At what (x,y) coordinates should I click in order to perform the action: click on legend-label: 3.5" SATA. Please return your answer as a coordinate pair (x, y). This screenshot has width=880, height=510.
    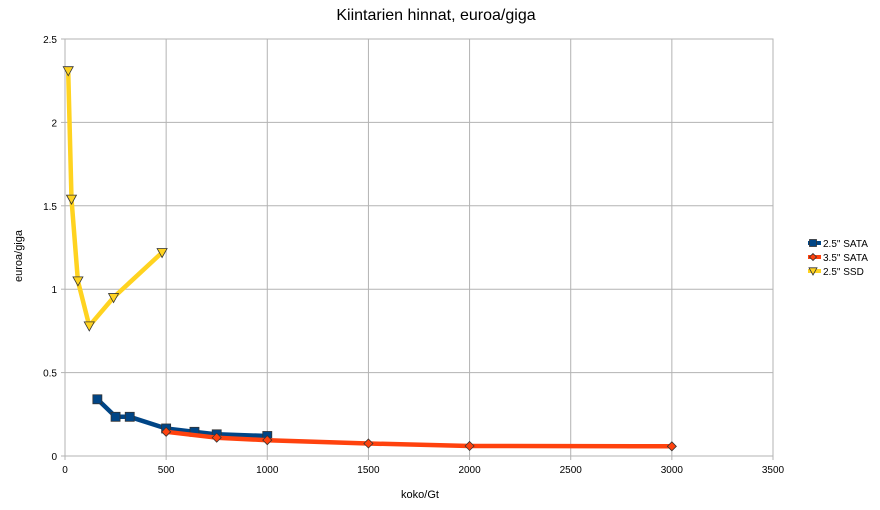
    Looking at the image, I should click on (845, 258).